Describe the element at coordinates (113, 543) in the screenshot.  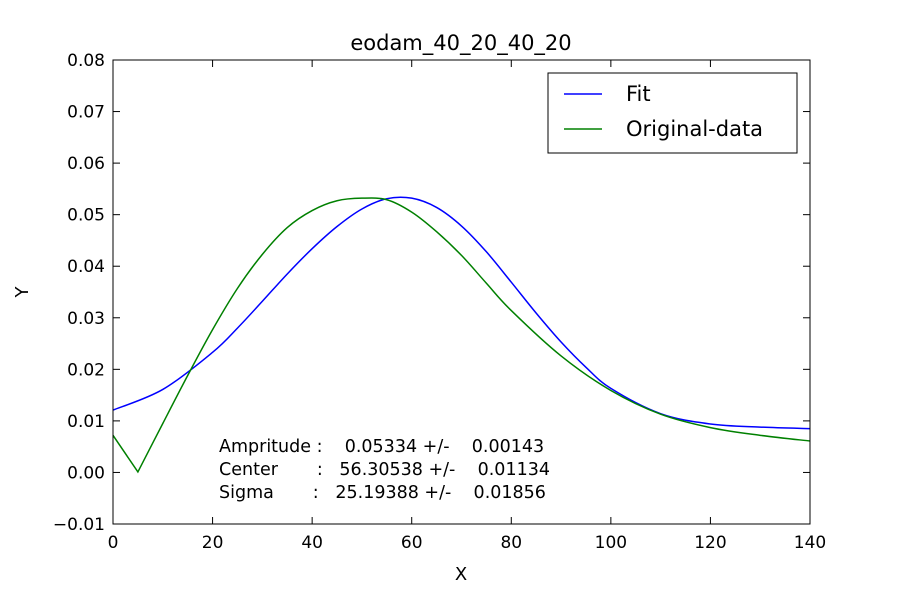
I see `x-tick-label: 0` at that location.